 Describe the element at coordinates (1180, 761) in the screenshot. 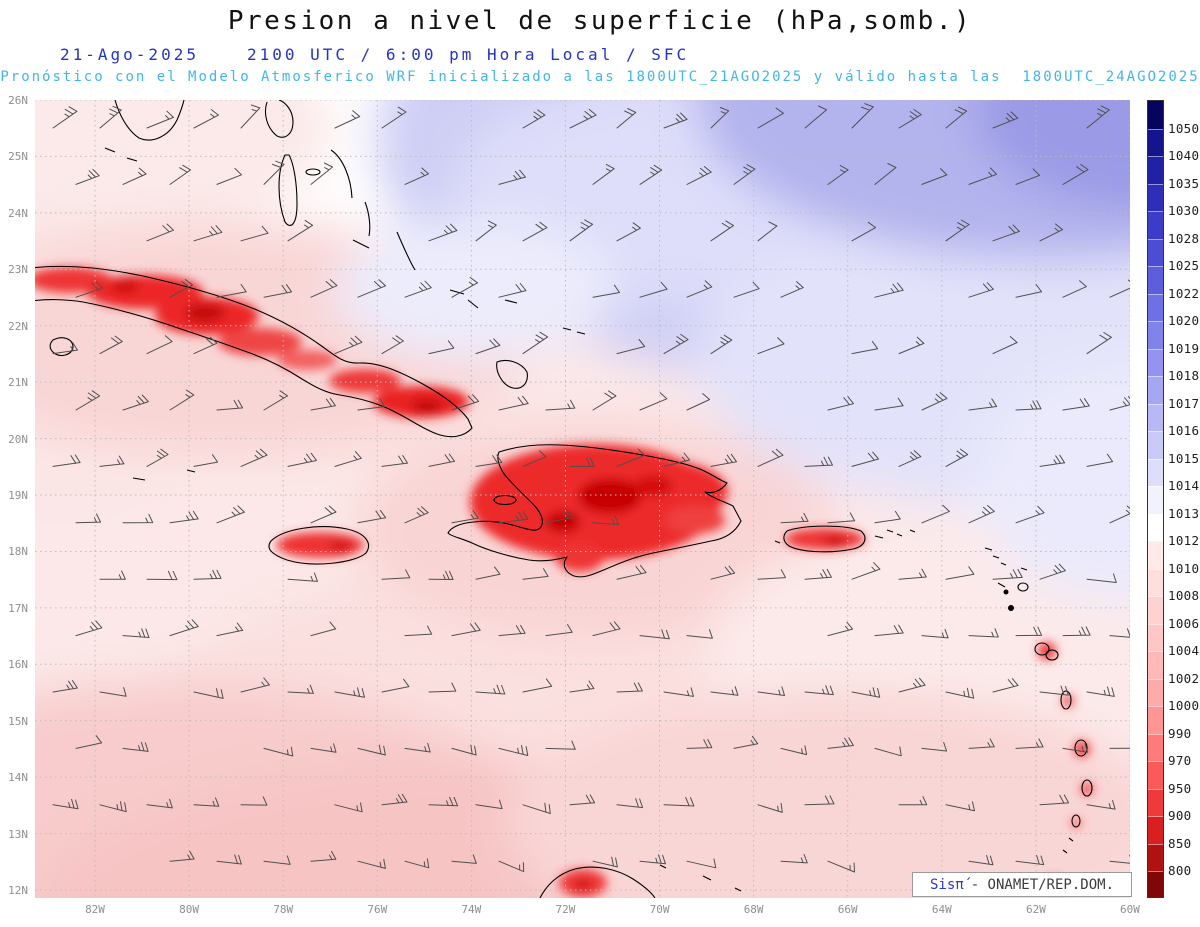

I see `colorbar-label: 970` at that location.